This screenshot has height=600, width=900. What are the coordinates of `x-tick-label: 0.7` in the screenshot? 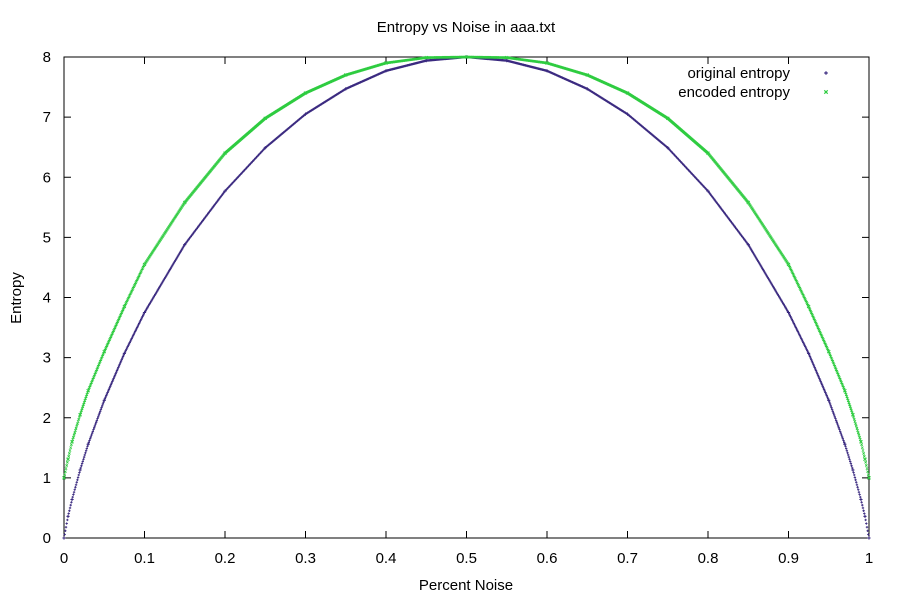 It's located at (627, 558).